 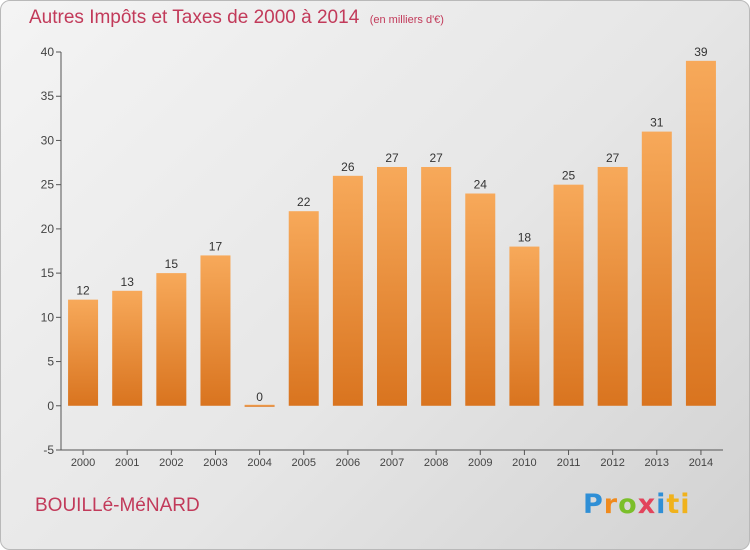 What do you see at coordinates (48, 96) in the screenshot?
I see `y-tick-label: 35` at bounding box center [48, 96].